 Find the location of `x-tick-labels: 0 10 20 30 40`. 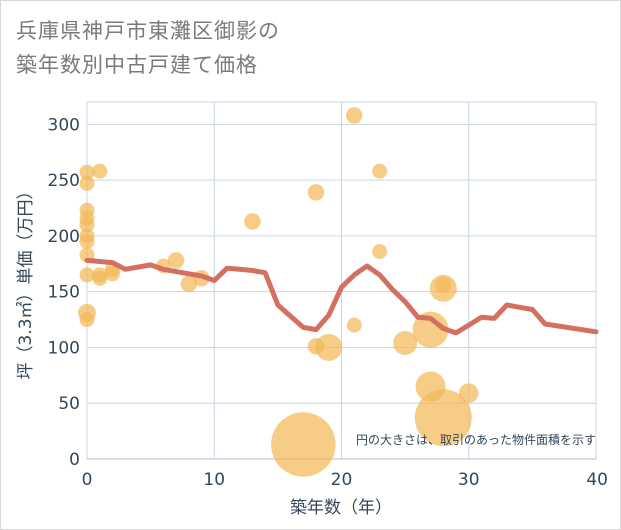

x-tick-labels: 0 10 20 30 40 is located at coordinates (345, 480).